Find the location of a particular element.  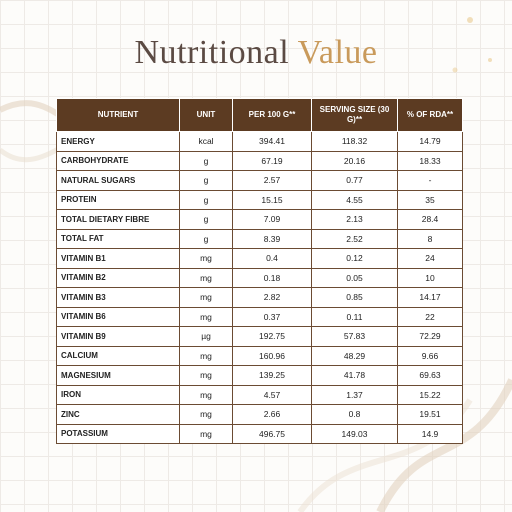

table-cell: 28.4 is located at coordinates (430, 219).